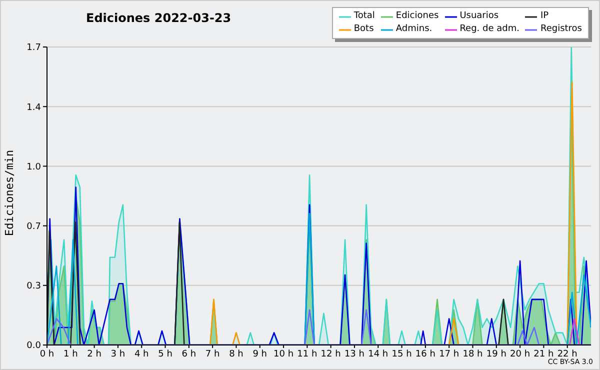 The image size is (600, 370). What do you see at coordinates (34, 346) in the screenshot?
I see `y-tick-label: 0.0` at bounding box center [34, 346].